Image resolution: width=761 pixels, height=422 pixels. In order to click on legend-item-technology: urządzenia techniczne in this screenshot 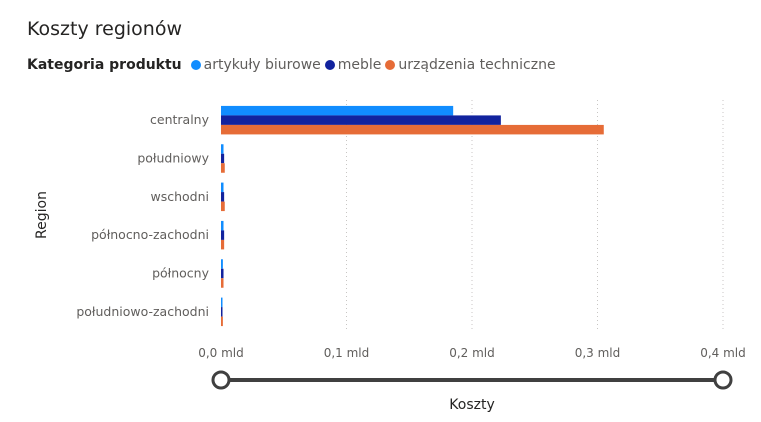, I will do `click(470, 65)`.